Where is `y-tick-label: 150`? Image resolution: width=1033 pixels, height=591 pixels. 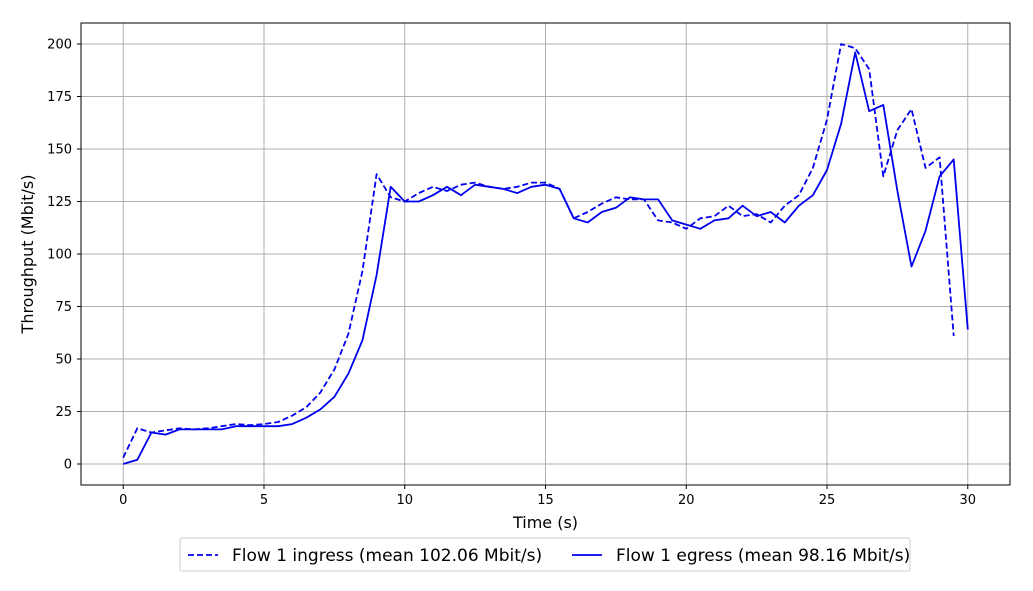 y-tick-label: 150 is located at coordinates (59, 150).